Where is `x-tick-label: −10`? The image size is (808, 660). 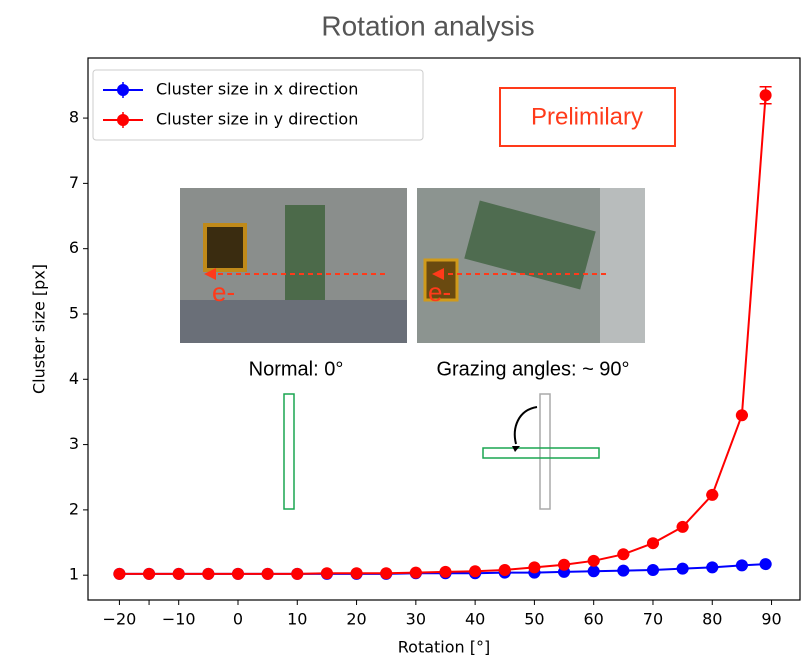 x-tick-label: −10 is located at coordinates (179, 619).